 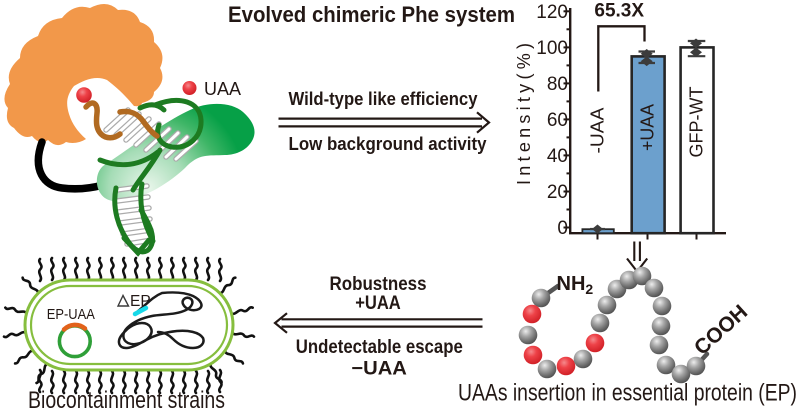 I want to click on svg-text: Robustness, so click(x=378, y=284).